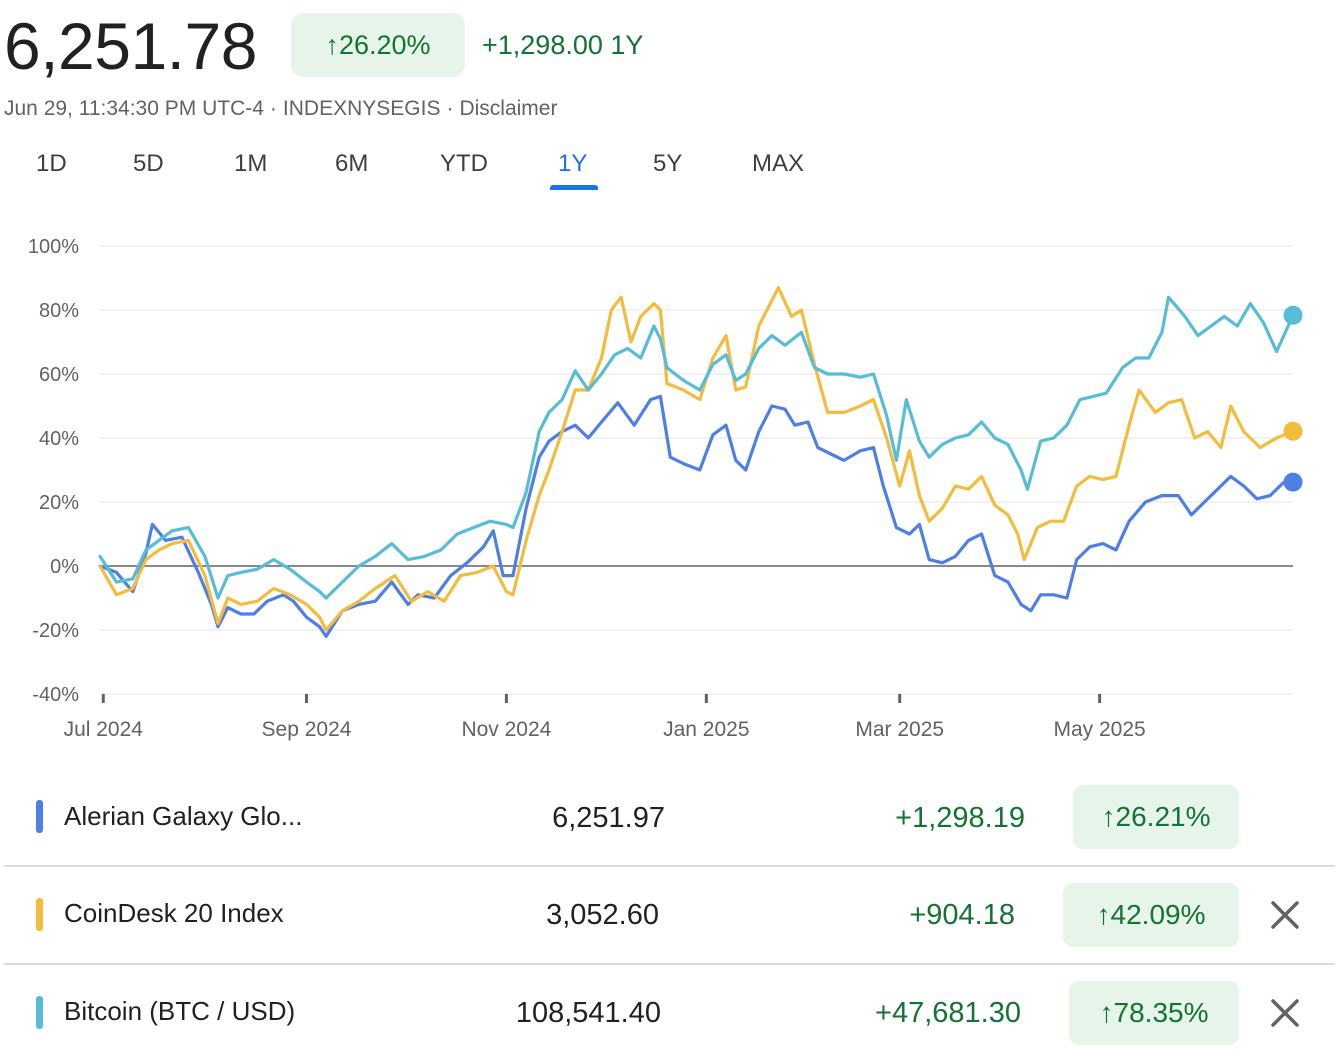 This screenshot has width=1343, height=1061. I want to click on series-name: Bitcoin (BTC / USD), so click(180, 1011).